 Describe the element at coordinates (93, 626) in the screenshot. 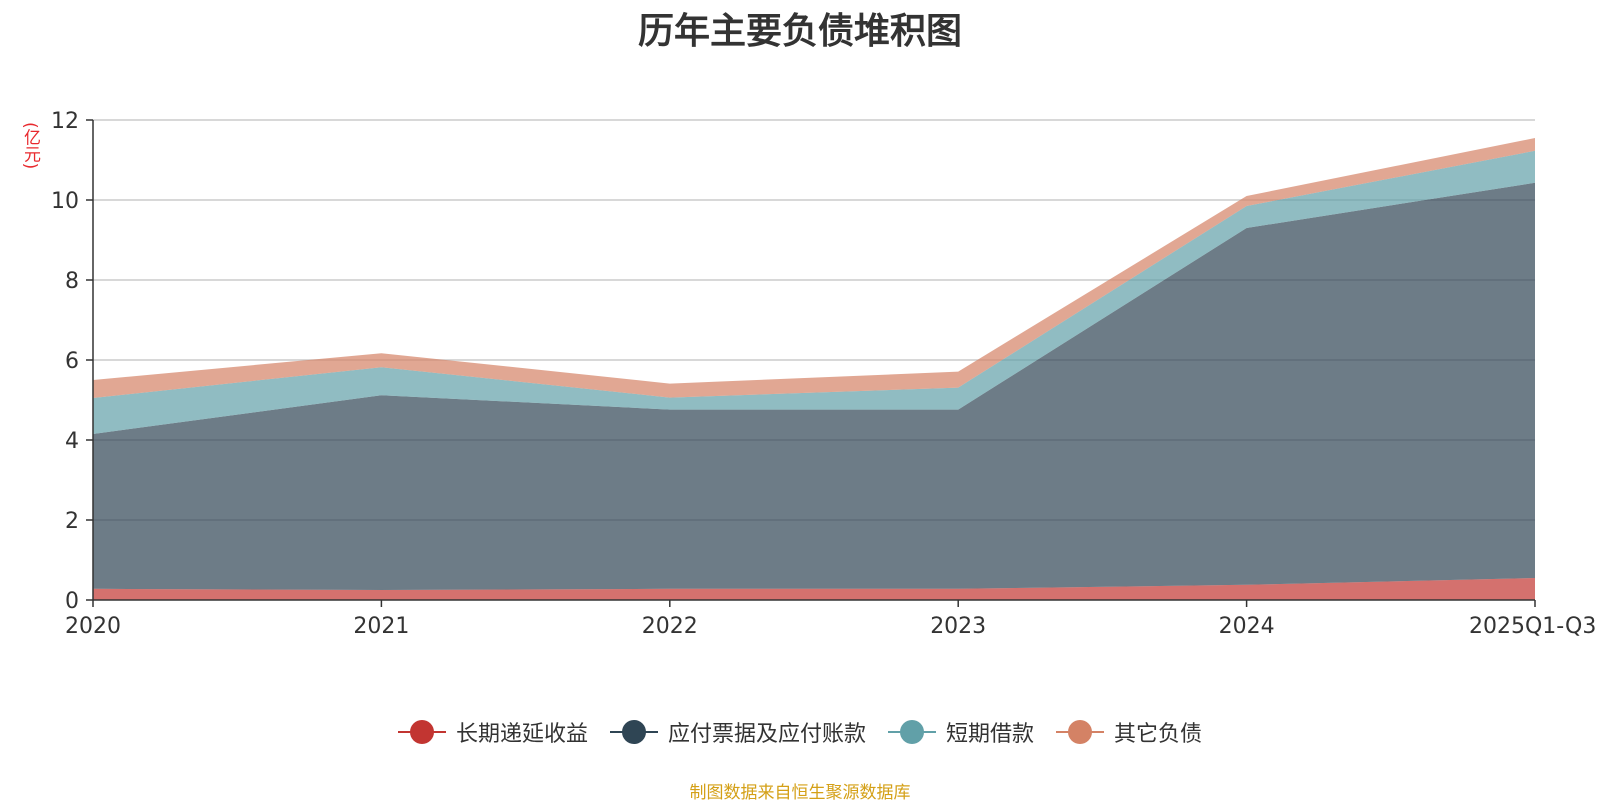

I see `x-tick-label: 2020` at that location.